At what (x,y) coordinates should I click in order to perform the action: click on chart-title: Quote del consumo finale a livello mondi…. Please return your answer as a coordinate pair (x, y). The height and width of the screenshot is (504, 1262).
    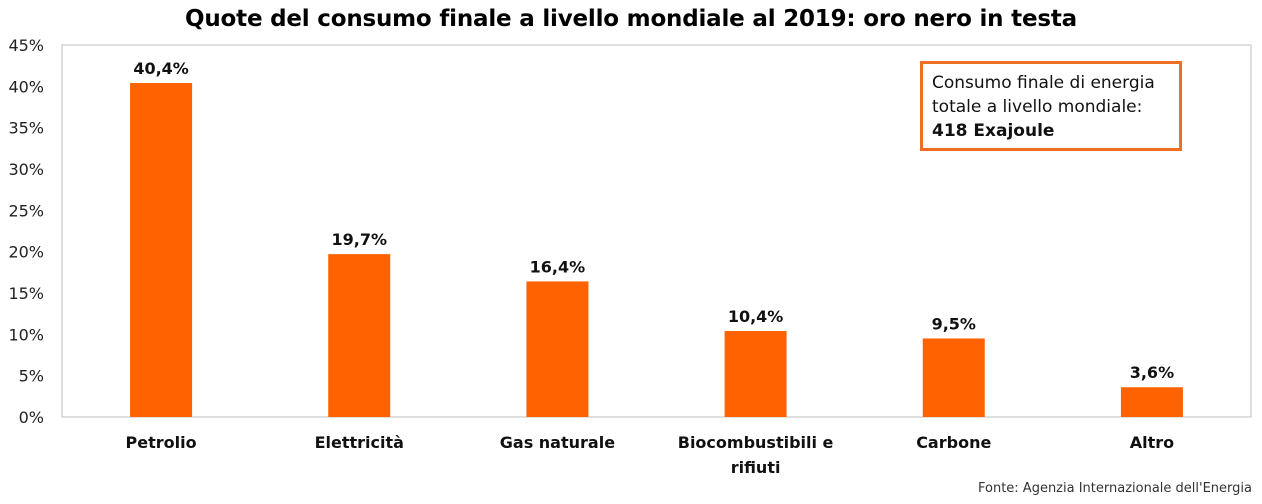
    Looking at the image, I should click on (631, 19).